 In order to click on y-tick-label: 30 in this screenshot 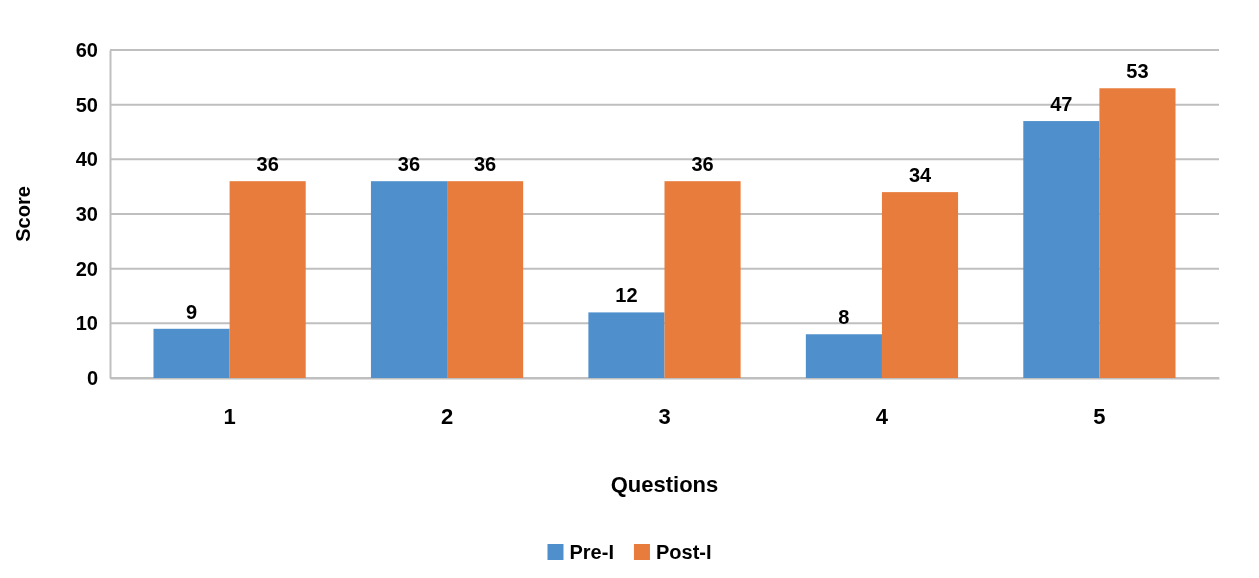, I will do `click(86, 213)`.